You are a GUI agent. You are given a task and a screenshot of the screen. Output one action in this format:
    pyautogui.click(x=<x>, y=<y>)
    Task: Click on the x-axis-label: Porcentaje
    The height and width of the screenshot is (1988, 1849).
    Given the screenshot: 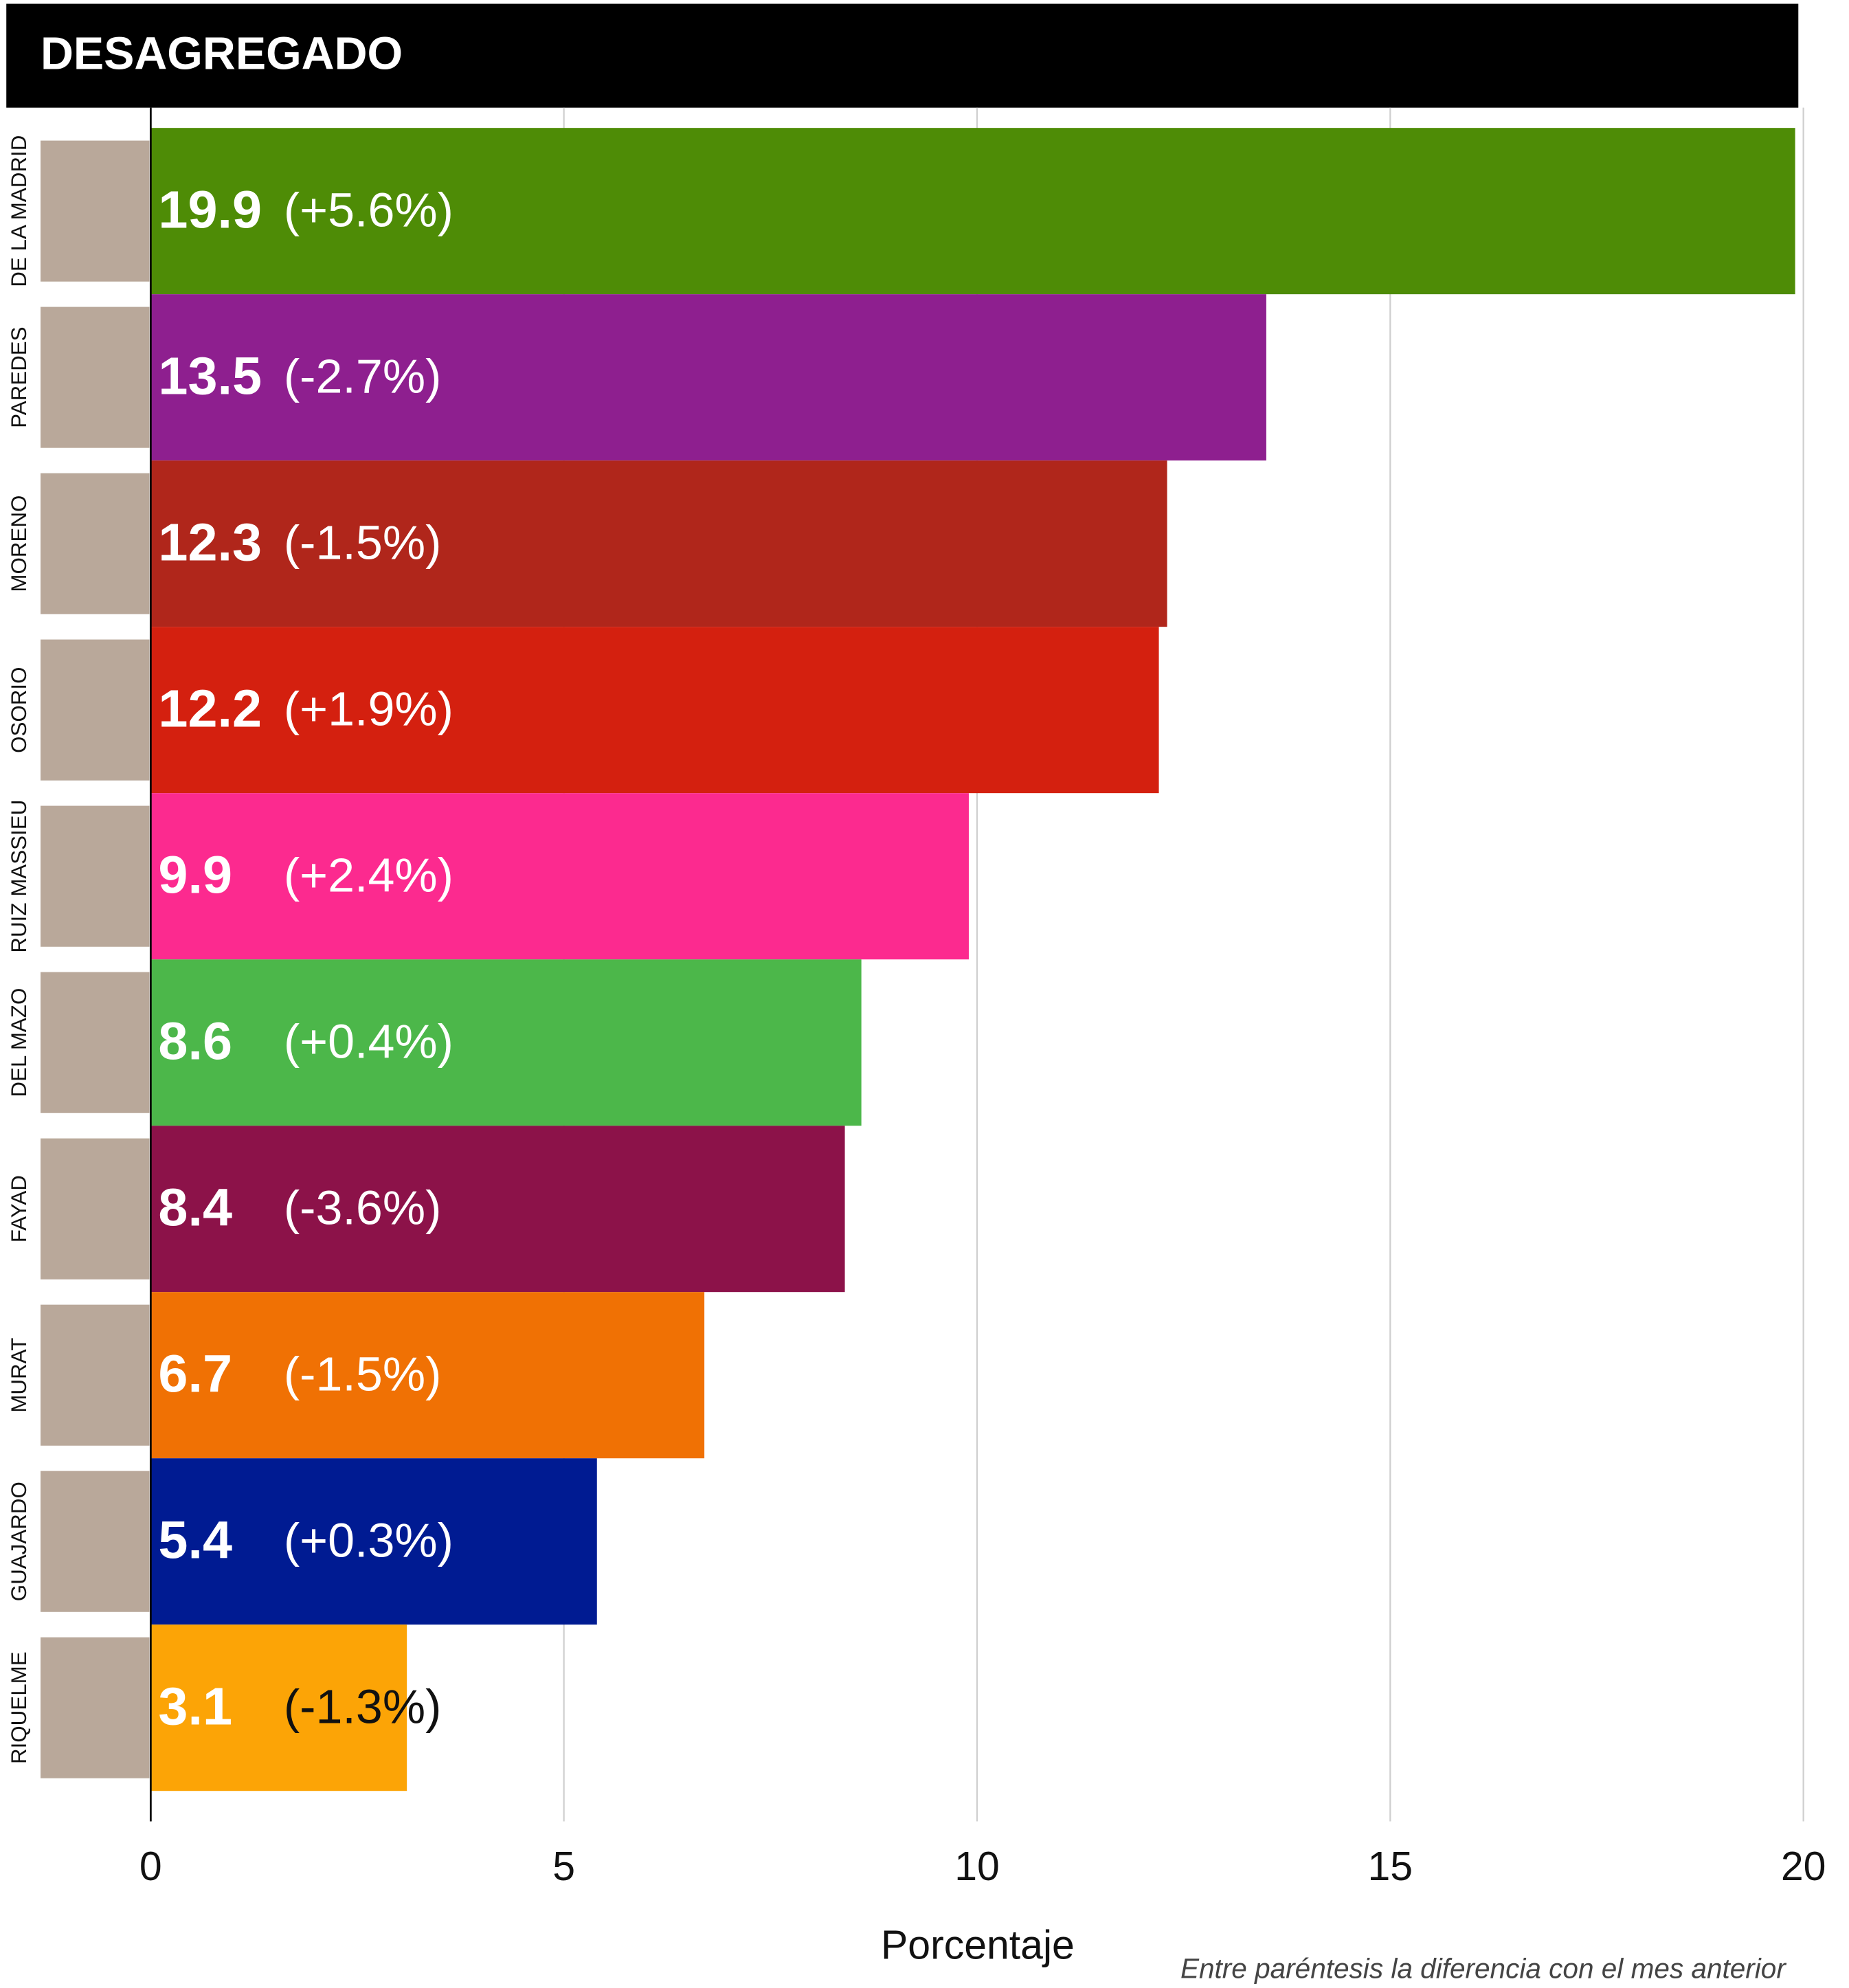 What is the action you would take?
    pyautogui.click(x=978, y=1945)
    